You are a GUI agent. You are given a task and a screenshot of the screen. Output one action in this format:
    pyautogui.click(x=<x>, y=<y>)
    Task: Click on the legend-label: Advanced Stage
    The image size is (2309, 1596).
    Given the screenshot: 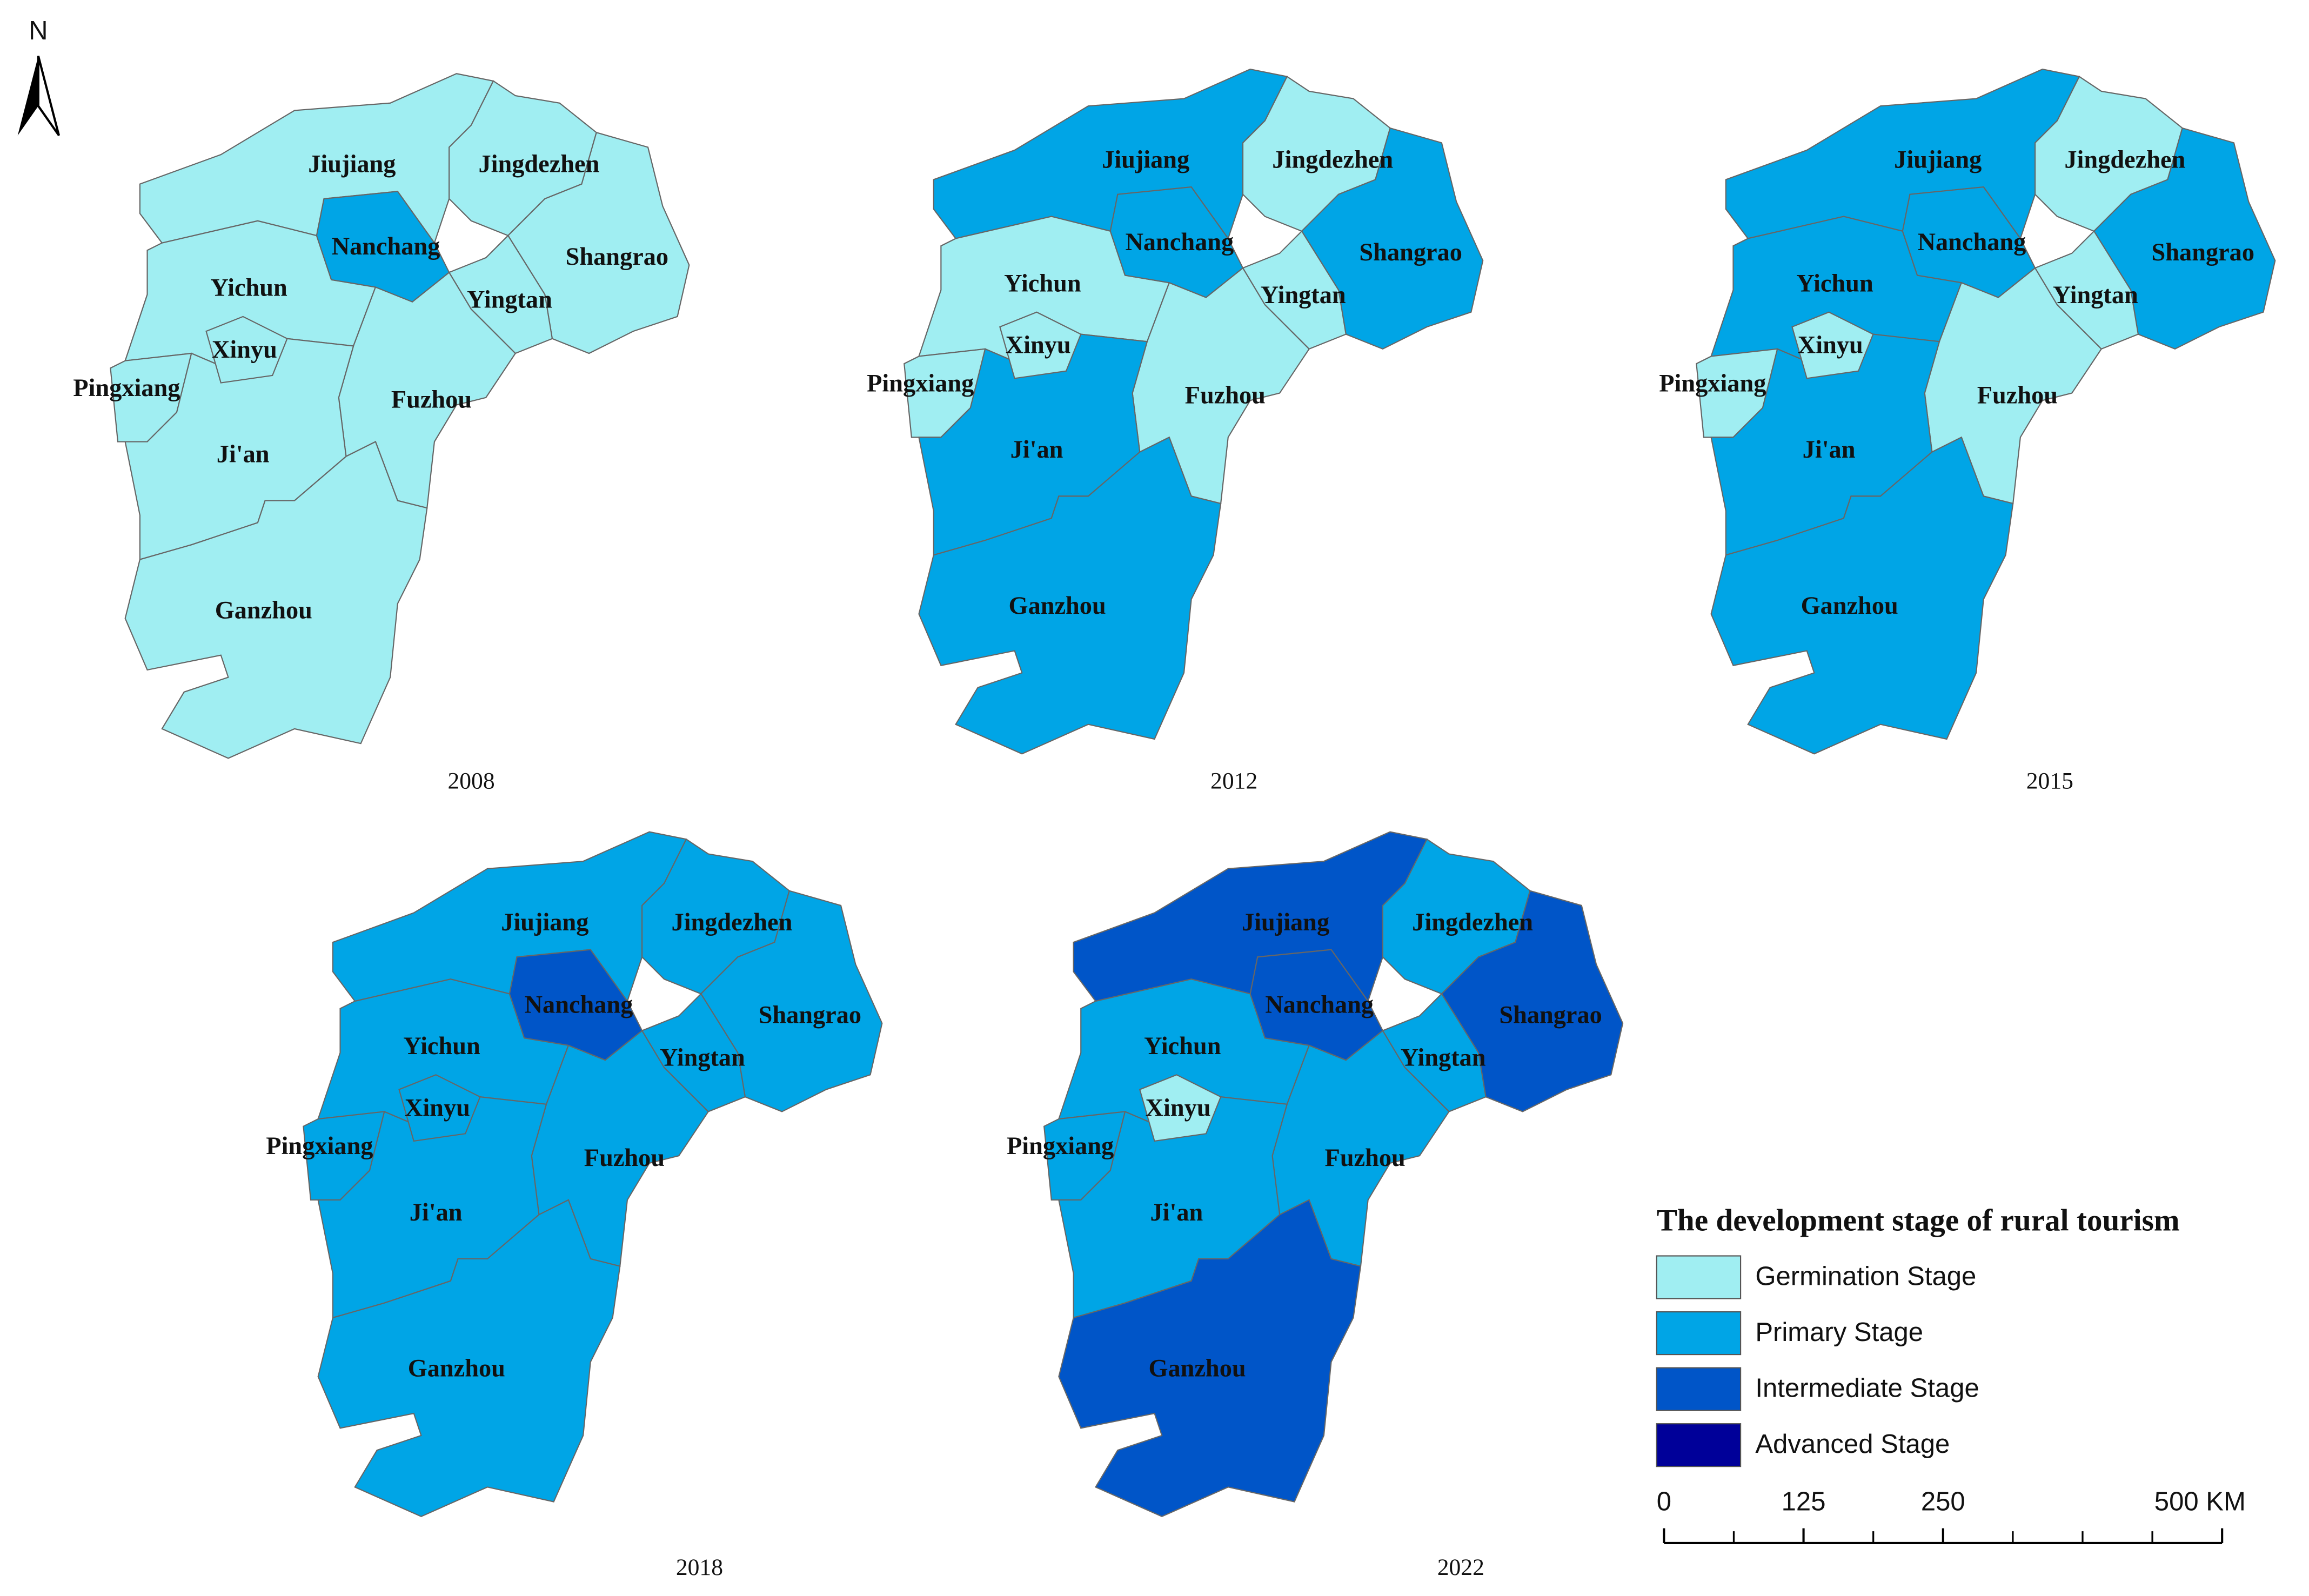 What is the action you would take?
    pyautogui.click(x=1852, y=1444)
    